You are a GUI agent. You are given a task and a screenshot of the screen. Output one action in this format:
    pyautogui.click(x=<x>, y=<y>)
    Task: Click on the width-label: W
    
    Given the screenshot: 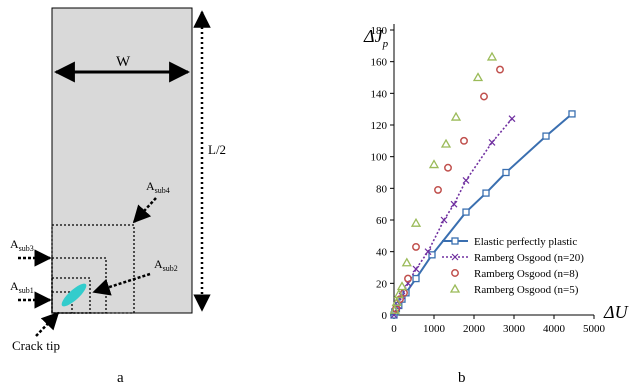 What is the action you would take?
    pyautogui.click(x=123, y=62)
    